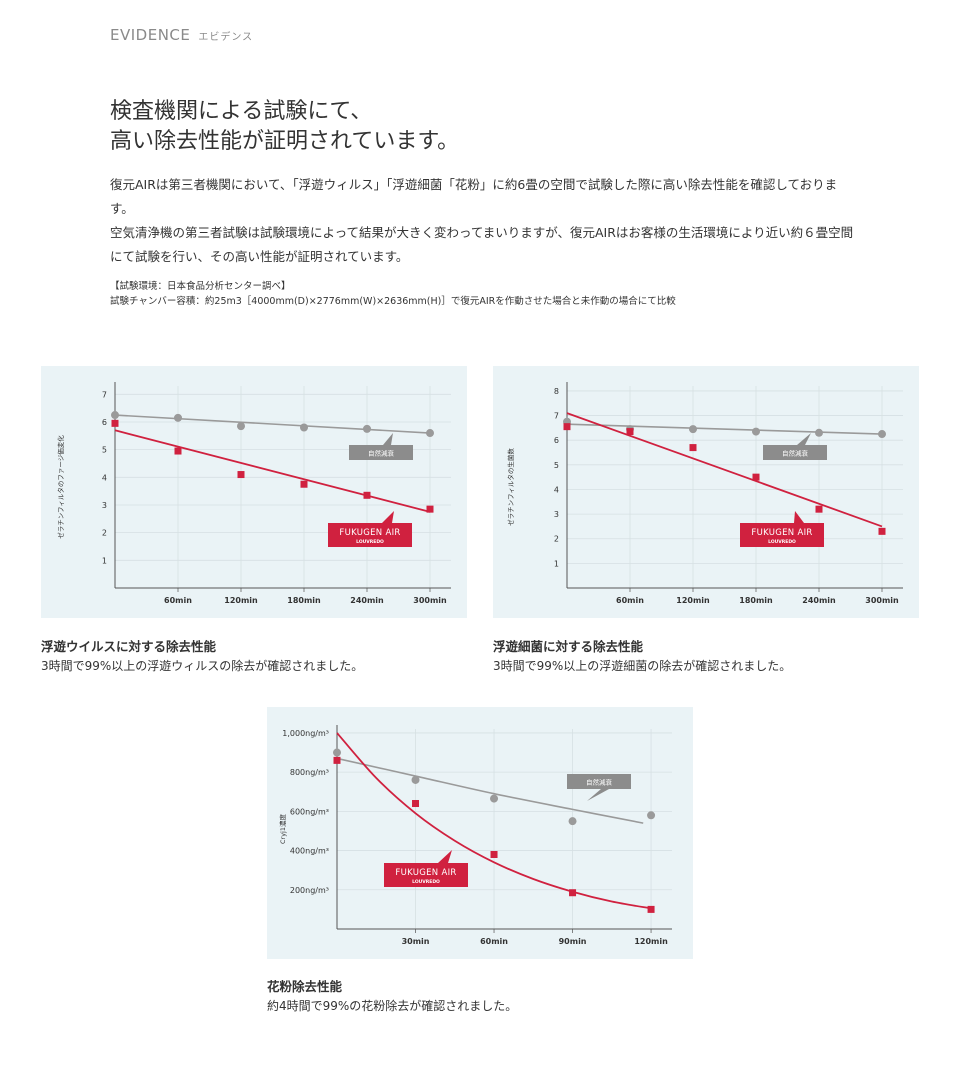 This screenshot has width=960, height=1072. What do you see at coordinates (309, 772) in the screenshot?
I see `y-tick-label: 800ng/m³` at bounding box center [309, 772].